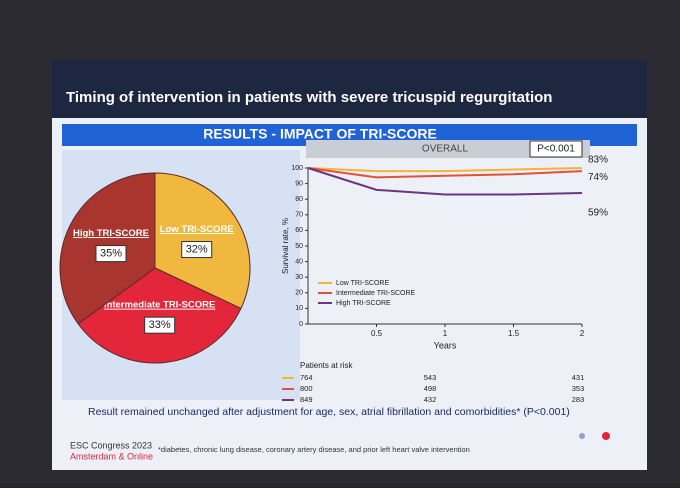 The image size is (680, 488). Describe the element at coordinates (197, 229) in the screenshot. I see `slice-label: Low TRI-SCORE` at that location.